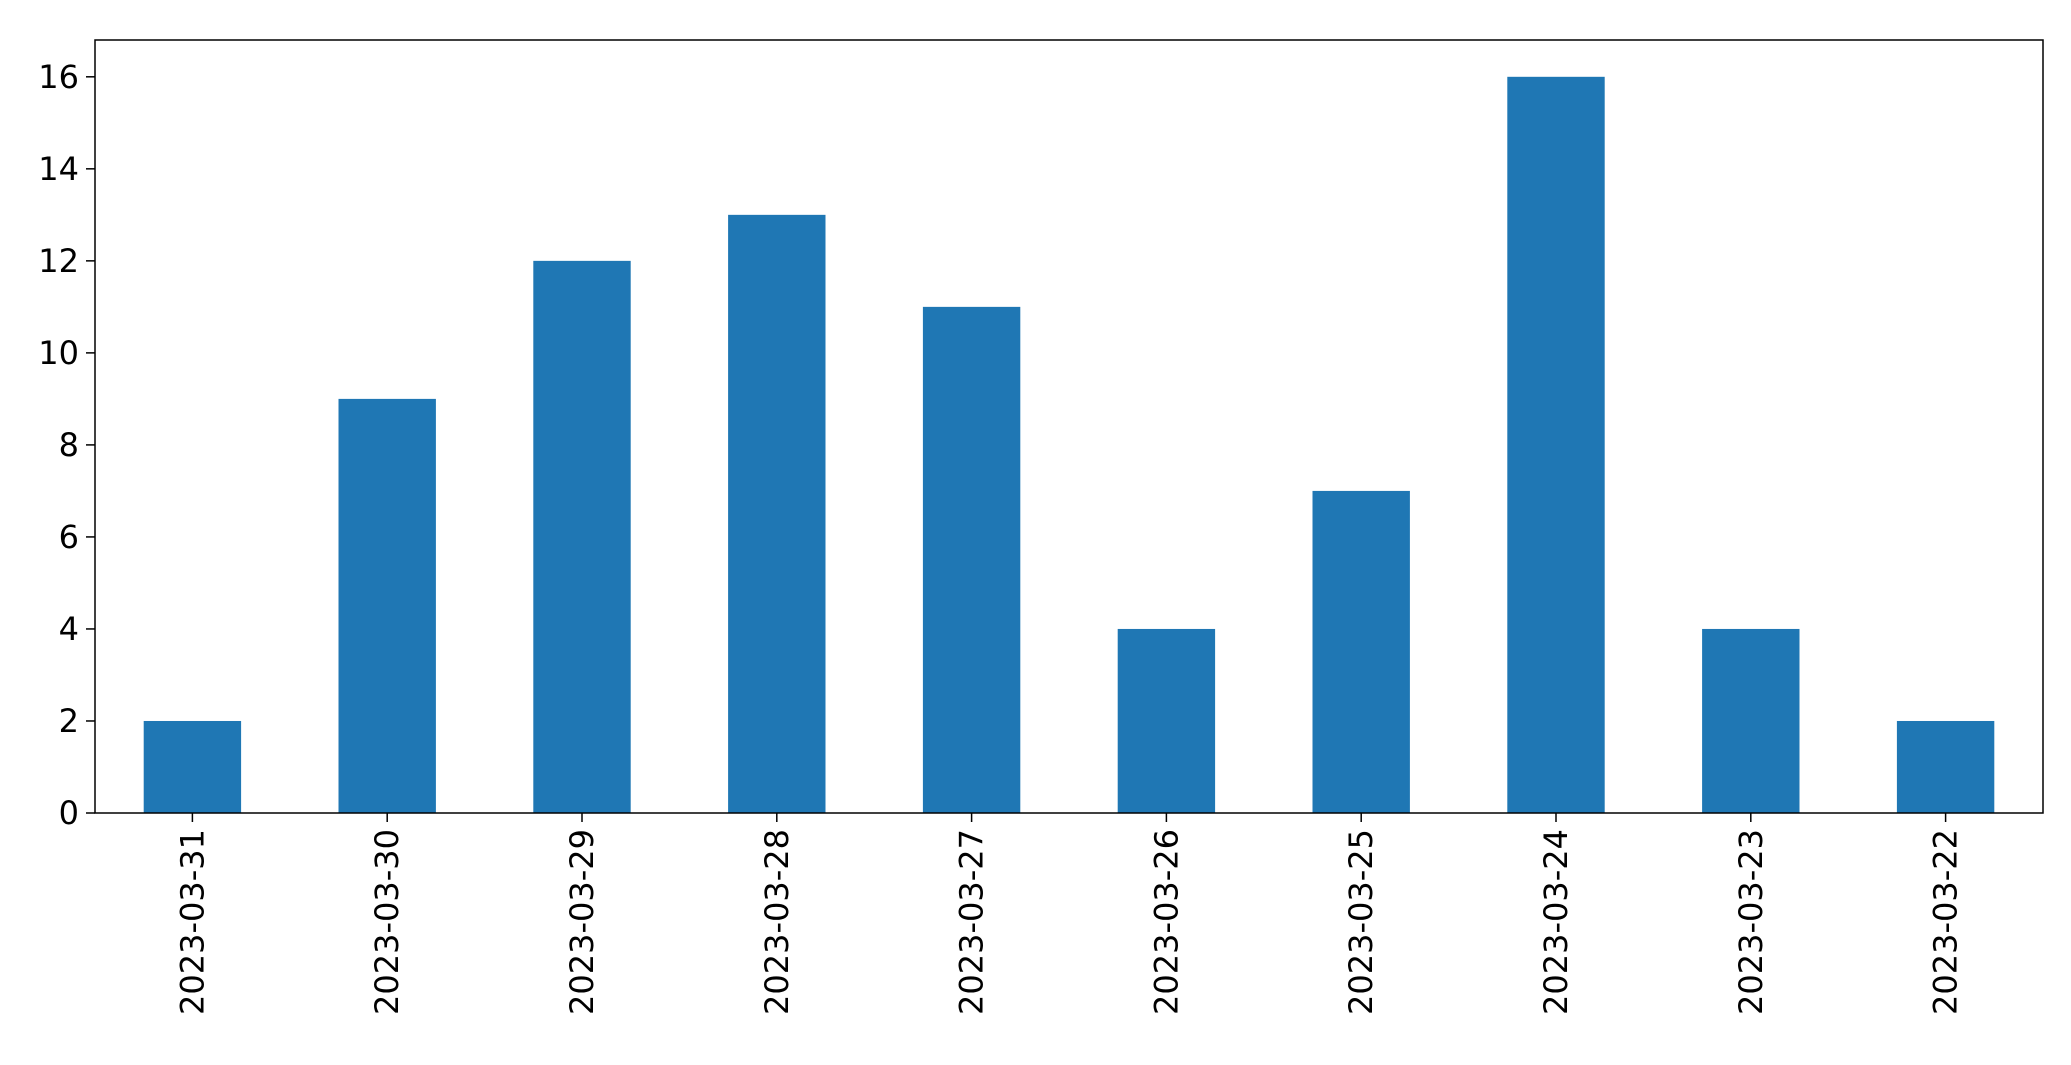  What do you see at coordinates (58, 169) in the screenshot?
I see `y-tick-label: 14` at bounding box center [58, 169].